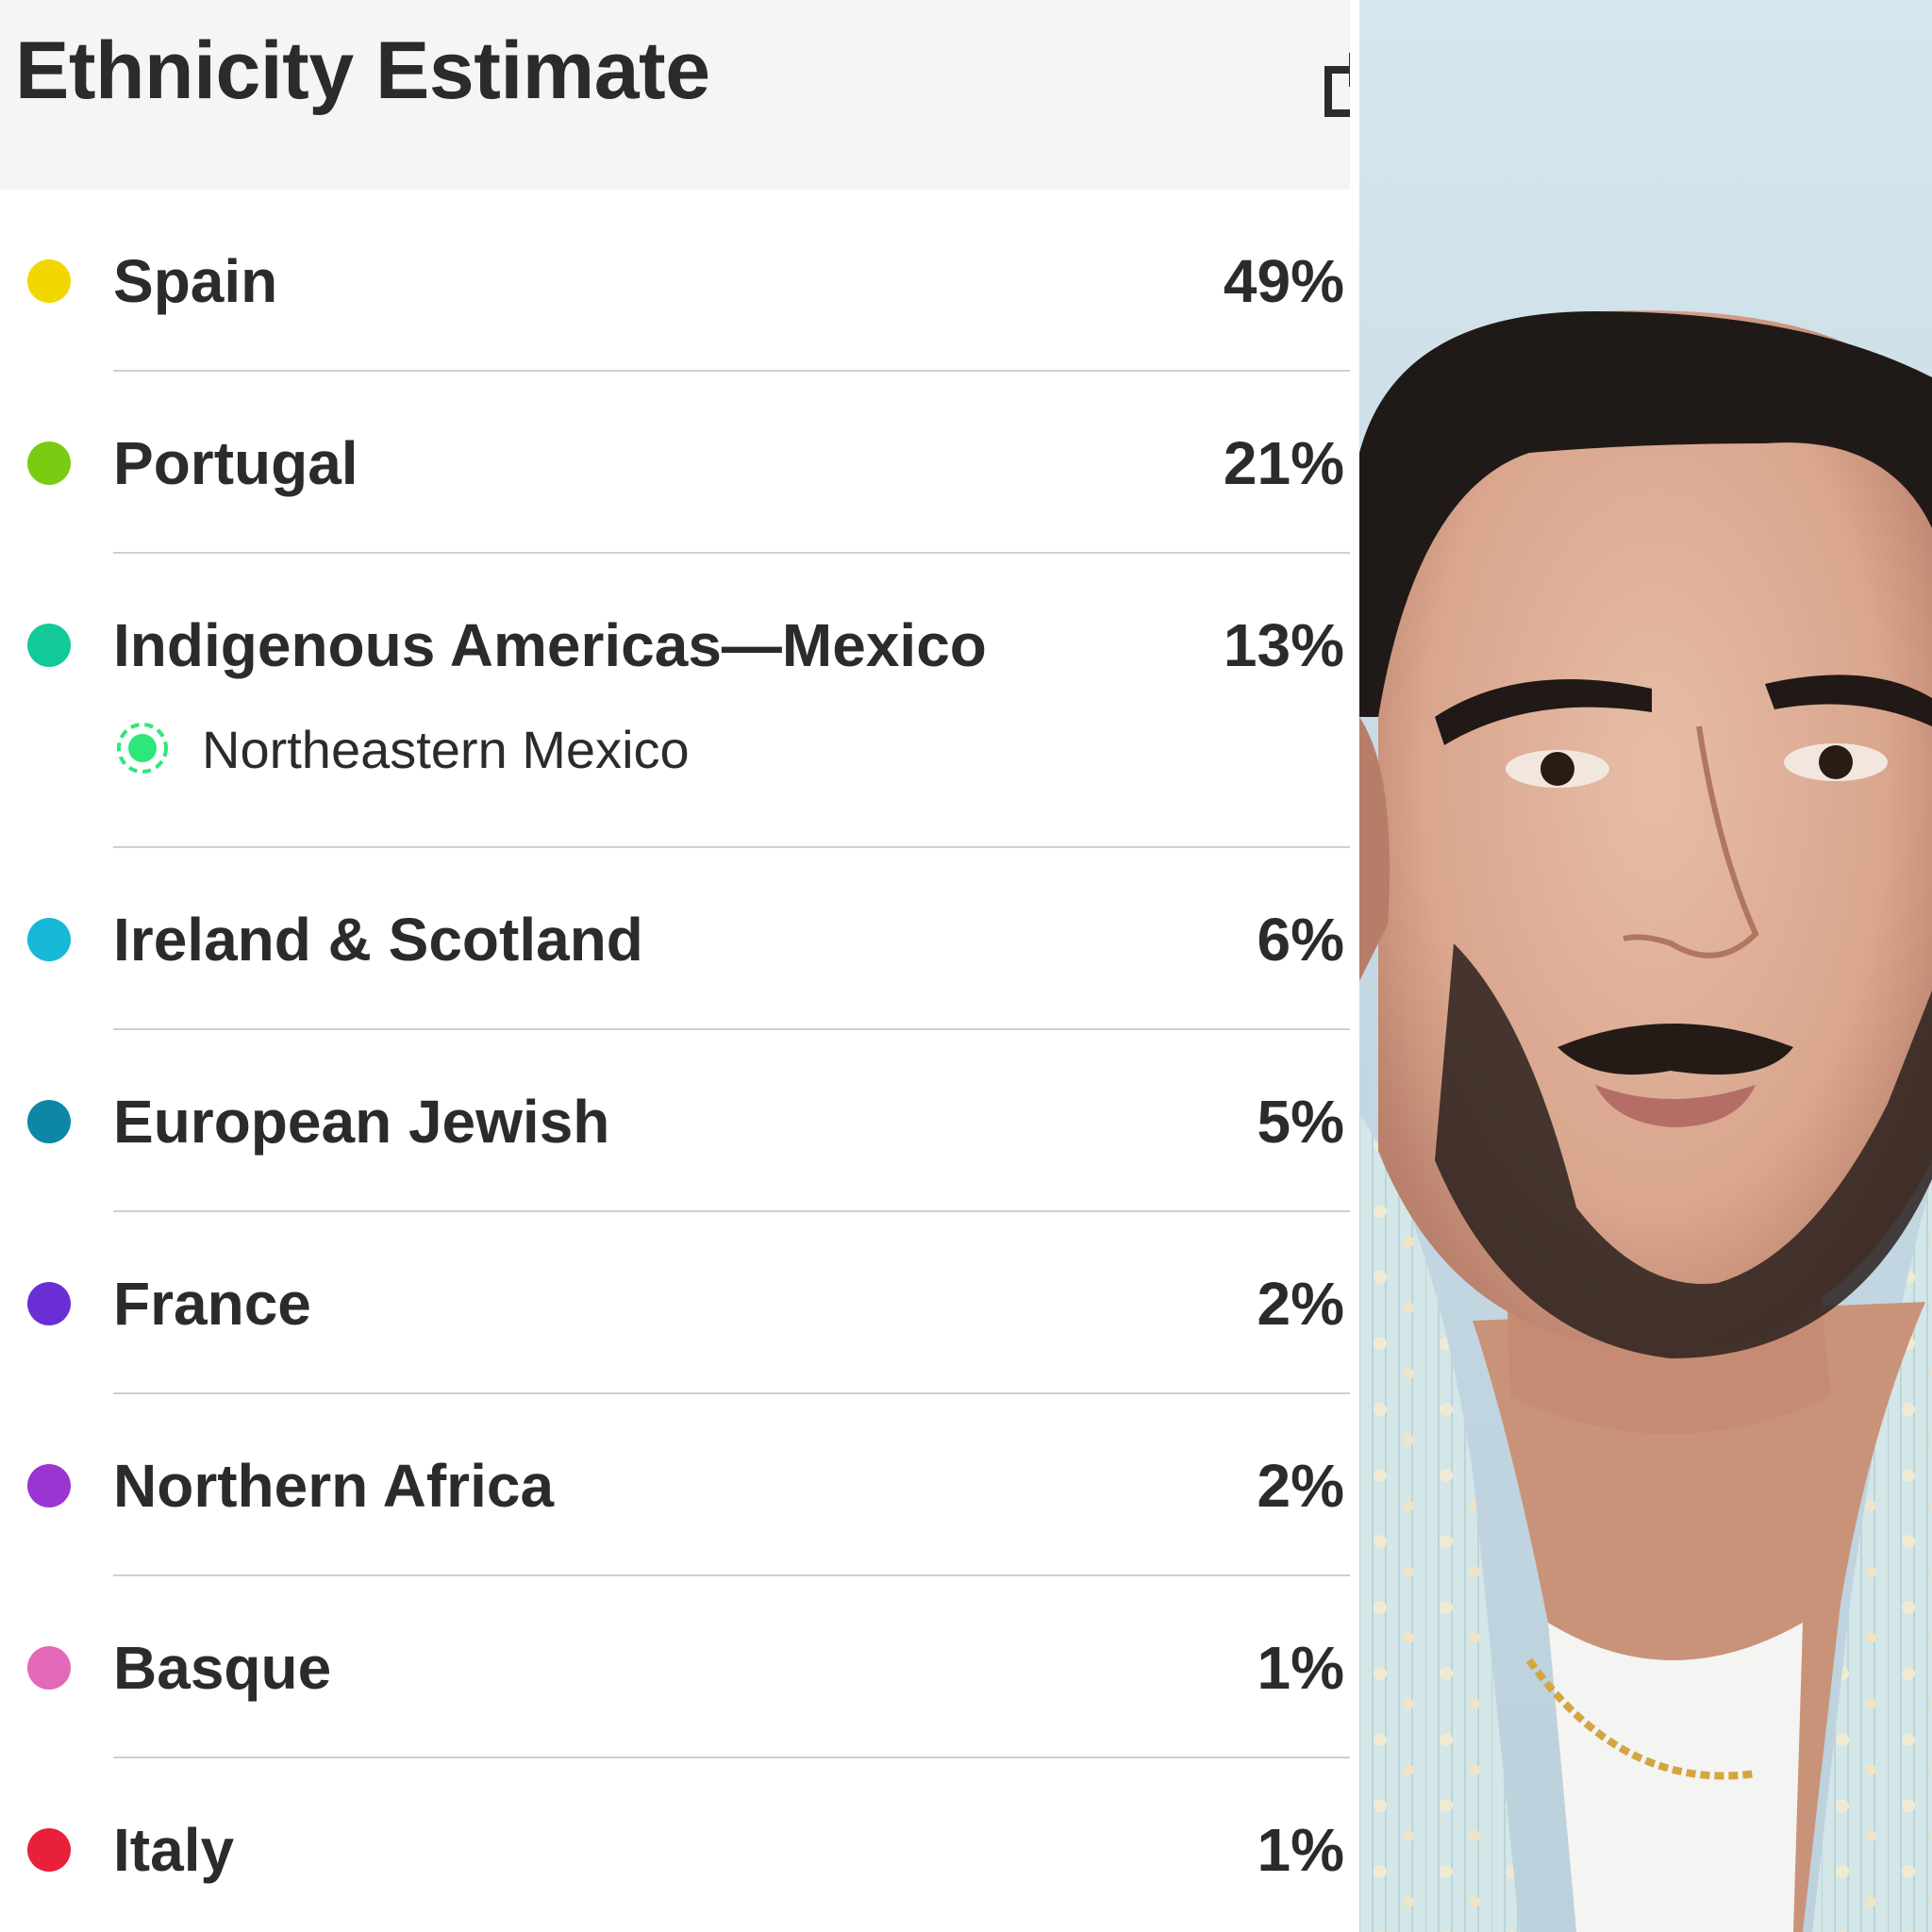 The image size is (1932, 1932). I want to click on region-row-ireland-scotland: Ireland & Scotland 6%, so click(675, 939).